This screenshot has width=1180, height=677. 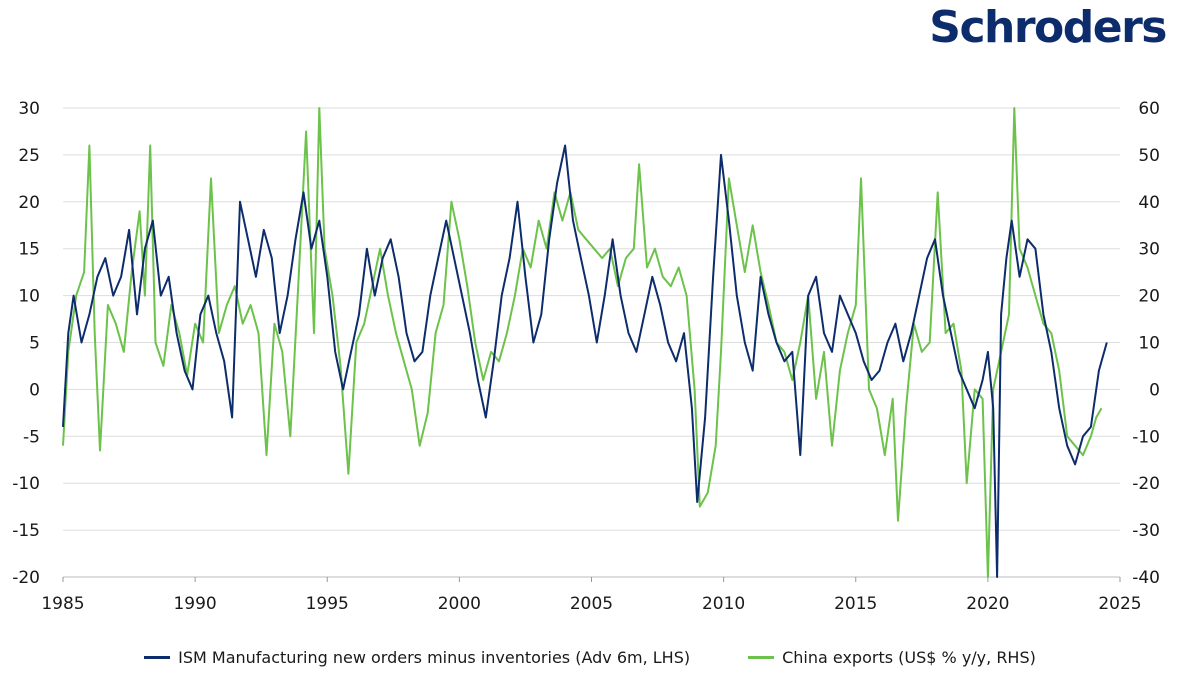 What do you see at coordinates (1146, 531) in the screenshot?
I see `right-tick-label: -30` at bounding box center [1146, 531].